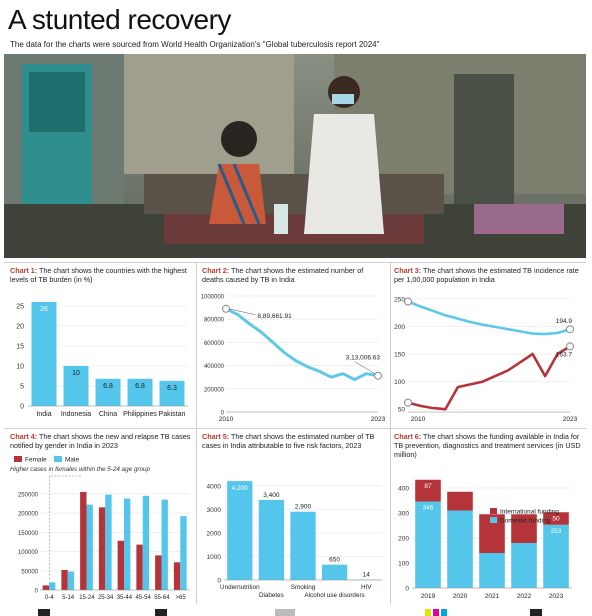  I want to click on chart2-series-line, so click(302, 344).